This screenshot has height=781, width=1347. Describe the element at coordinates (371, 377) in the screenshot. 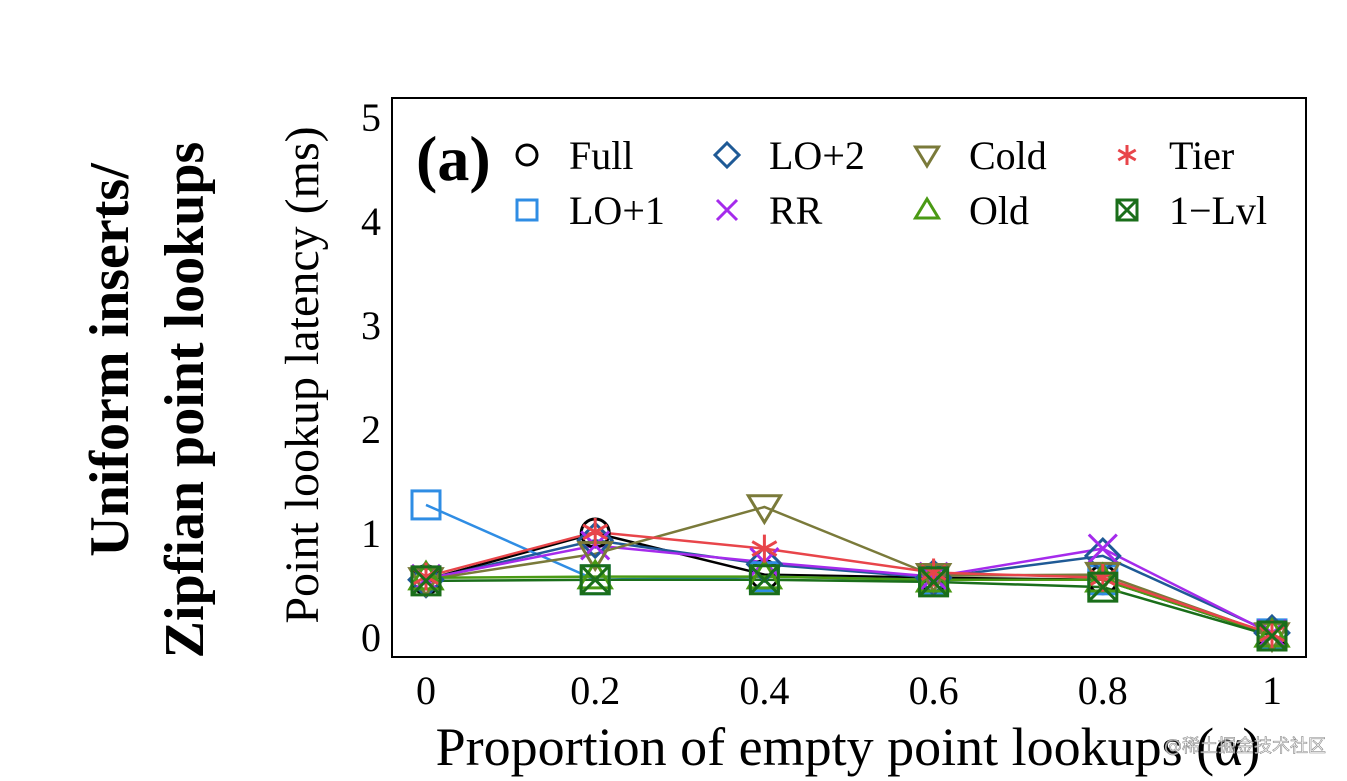

I see `y-axis-ticks: 0 1 2 3 4 5` at that location.